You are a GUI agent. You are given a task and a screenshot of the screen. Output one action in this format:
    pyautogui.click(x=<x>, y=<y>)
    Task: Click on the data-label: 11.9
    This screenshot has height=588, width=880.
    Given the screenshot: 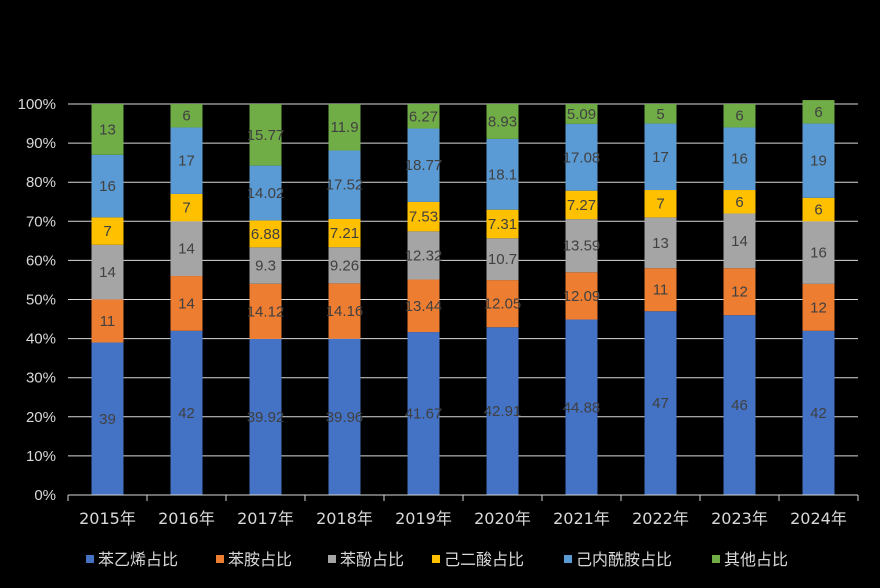 What is the action you would take?
    pyautogui.click(x=344, y=127)
    